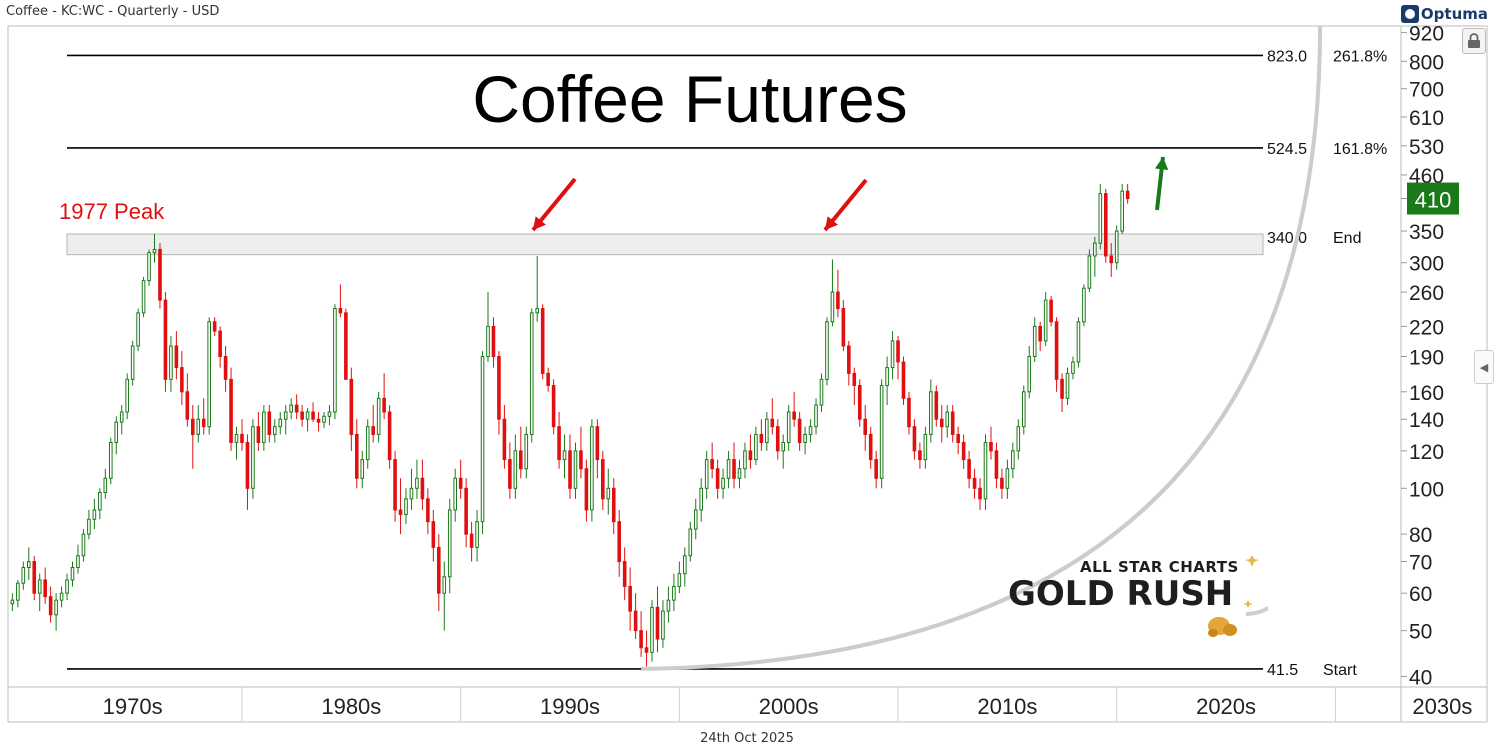 The image size is (1494, 756). I want to click on x-tick-label: 2010s, so click(1007, 706).